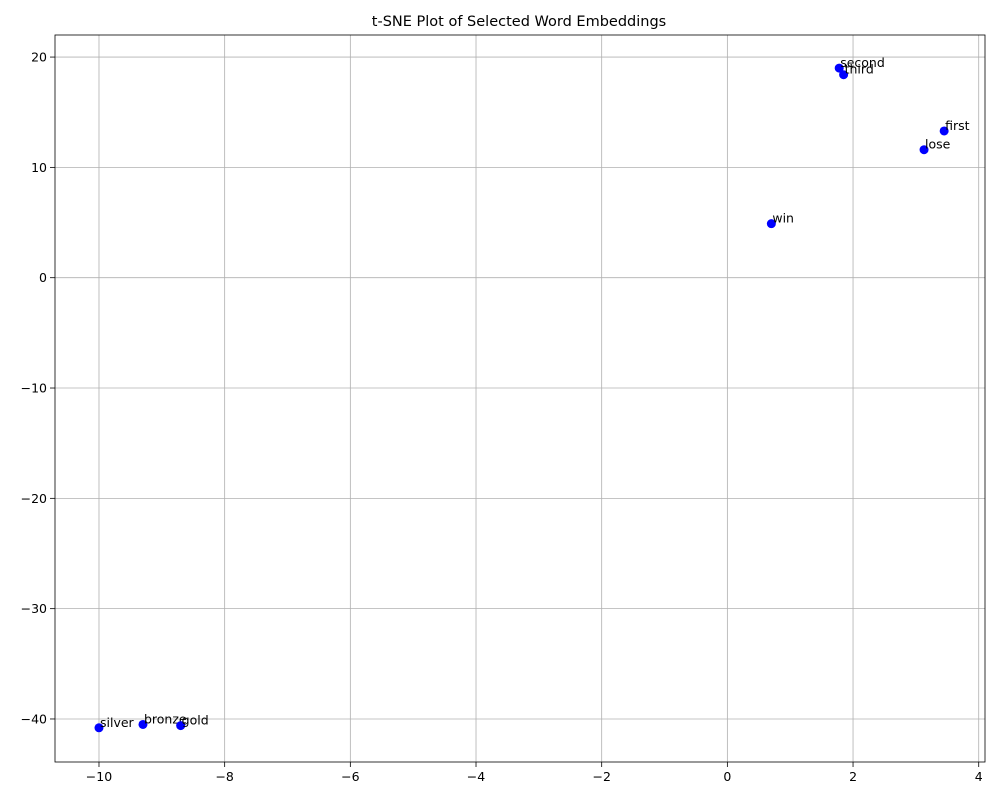 This screenshot has height=800, width=1000. What do you see at coordinates (519, 22) in the screenshot?
I see `chart-title: t-SNE Plot of Selected Word Embeddings` at bounding box center [519, 22].